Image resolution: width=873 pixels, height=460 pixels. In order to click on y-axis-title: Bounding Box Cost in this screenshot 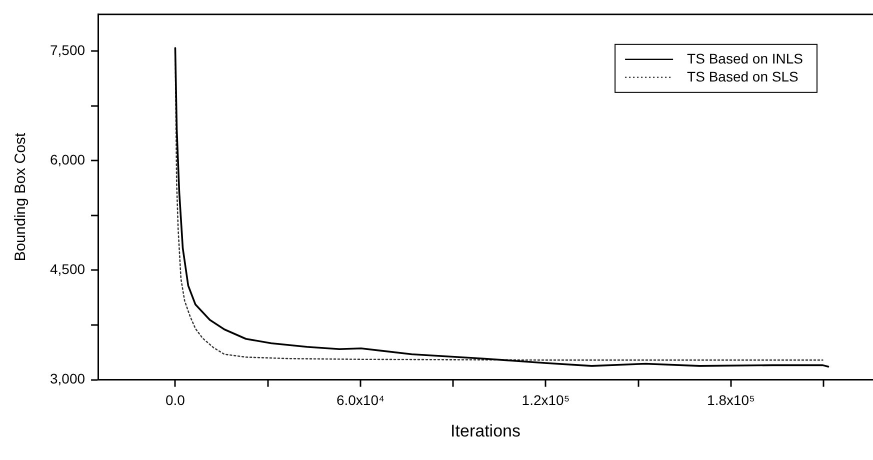, I will do `click(21, 197)`.